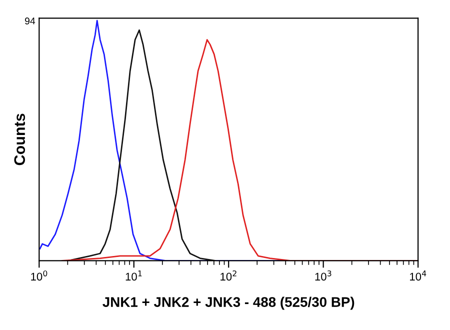 The width and height of the screenshot is (450, 330). Describe the element at coordinates (30, 21) in the screenshot. I see `text: 94` at that location.